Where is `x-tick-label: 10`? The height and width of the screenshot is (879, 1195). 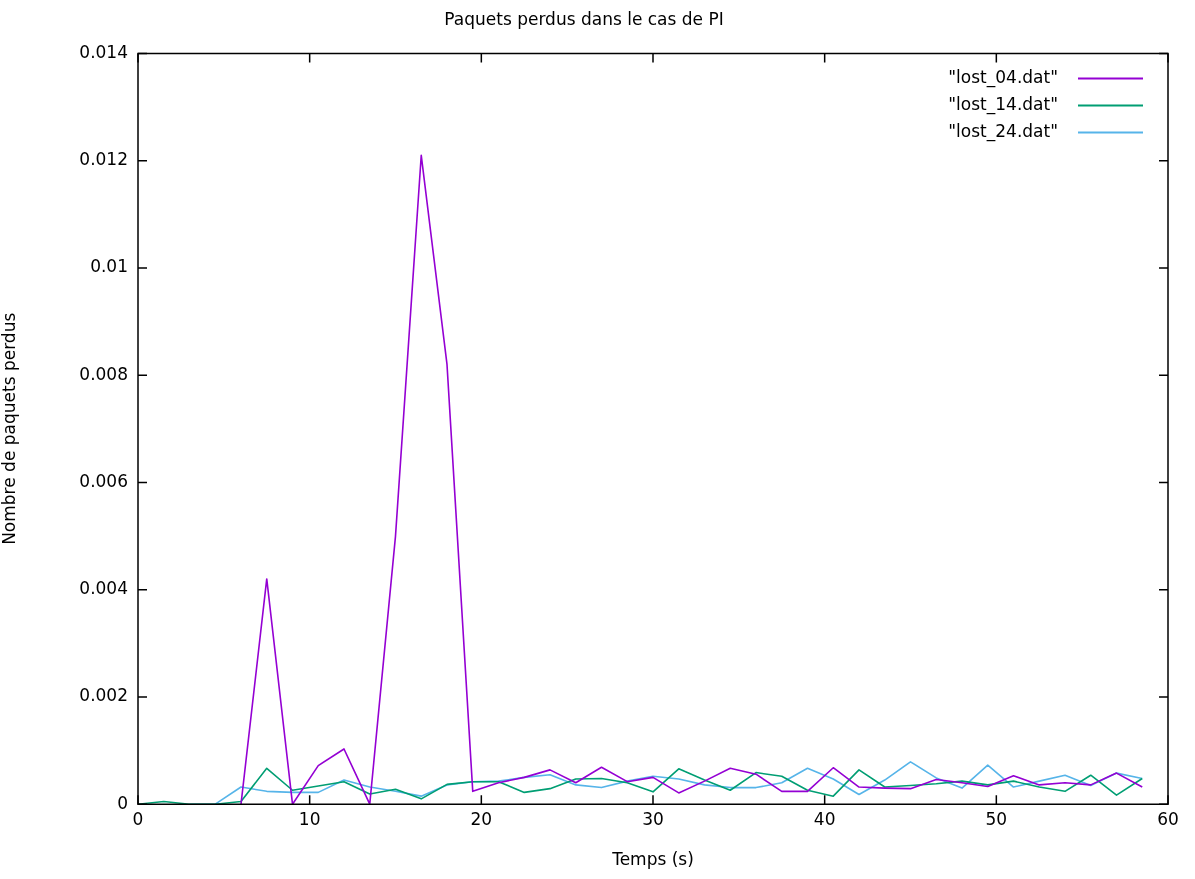
x-tick-label: 10 is located at coordinates (309, 818).